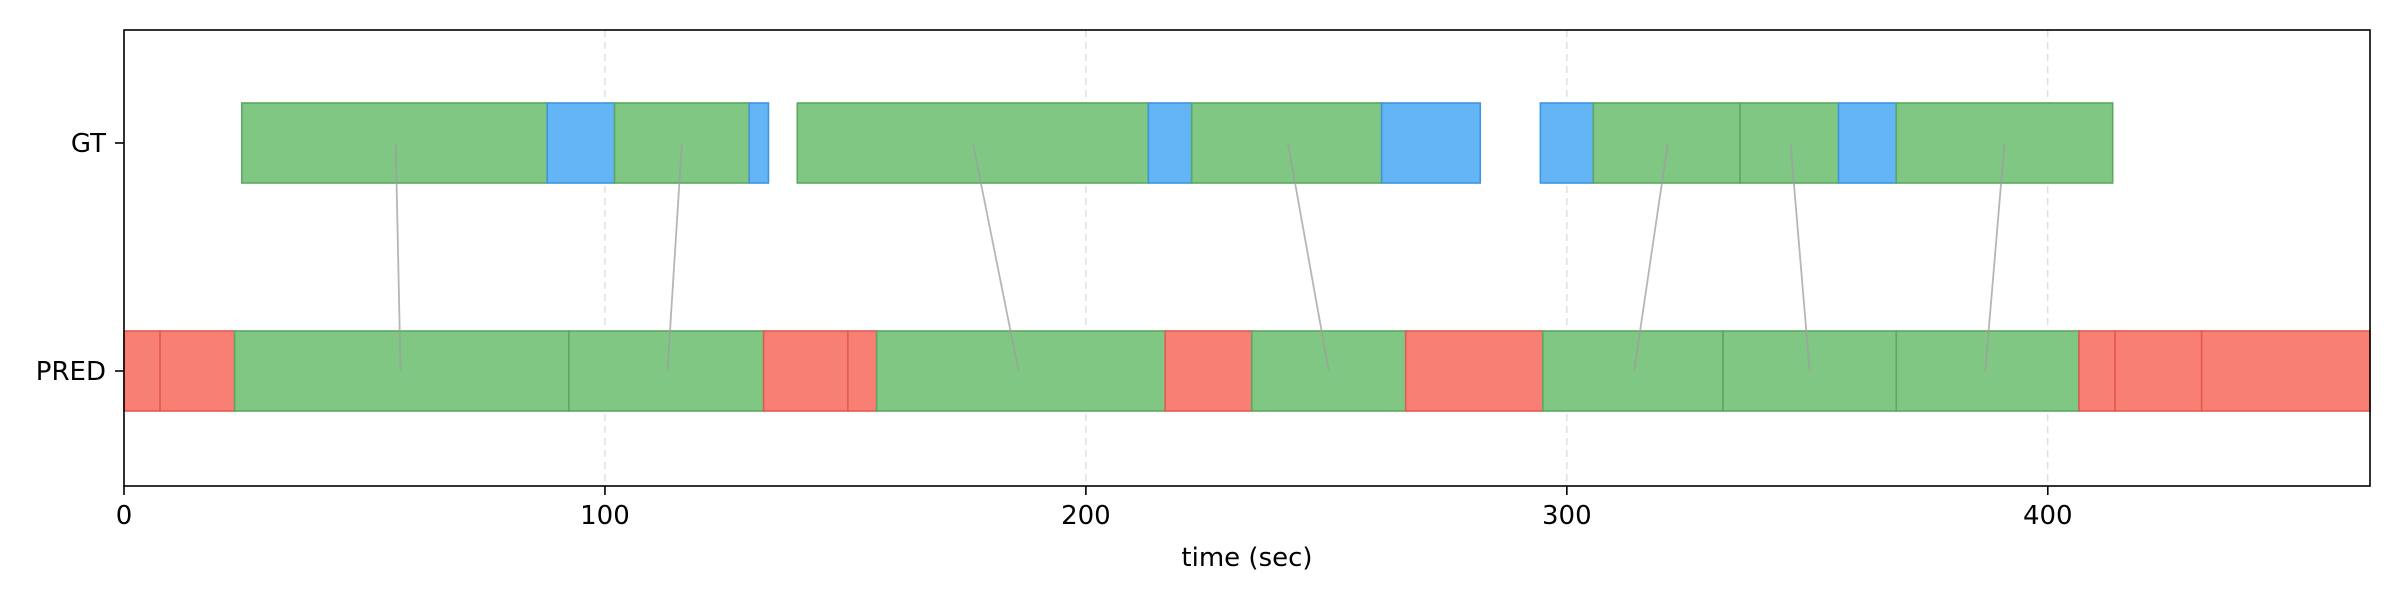  I want to click on x-tick-label: 300, so click(1567, 516).